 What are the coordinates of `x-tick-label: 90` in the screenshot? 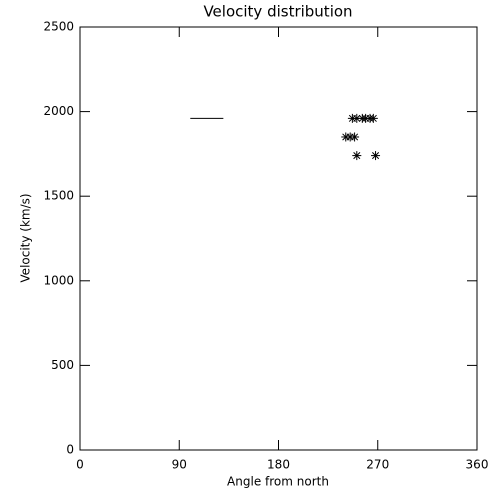 It's located at (179, 465).